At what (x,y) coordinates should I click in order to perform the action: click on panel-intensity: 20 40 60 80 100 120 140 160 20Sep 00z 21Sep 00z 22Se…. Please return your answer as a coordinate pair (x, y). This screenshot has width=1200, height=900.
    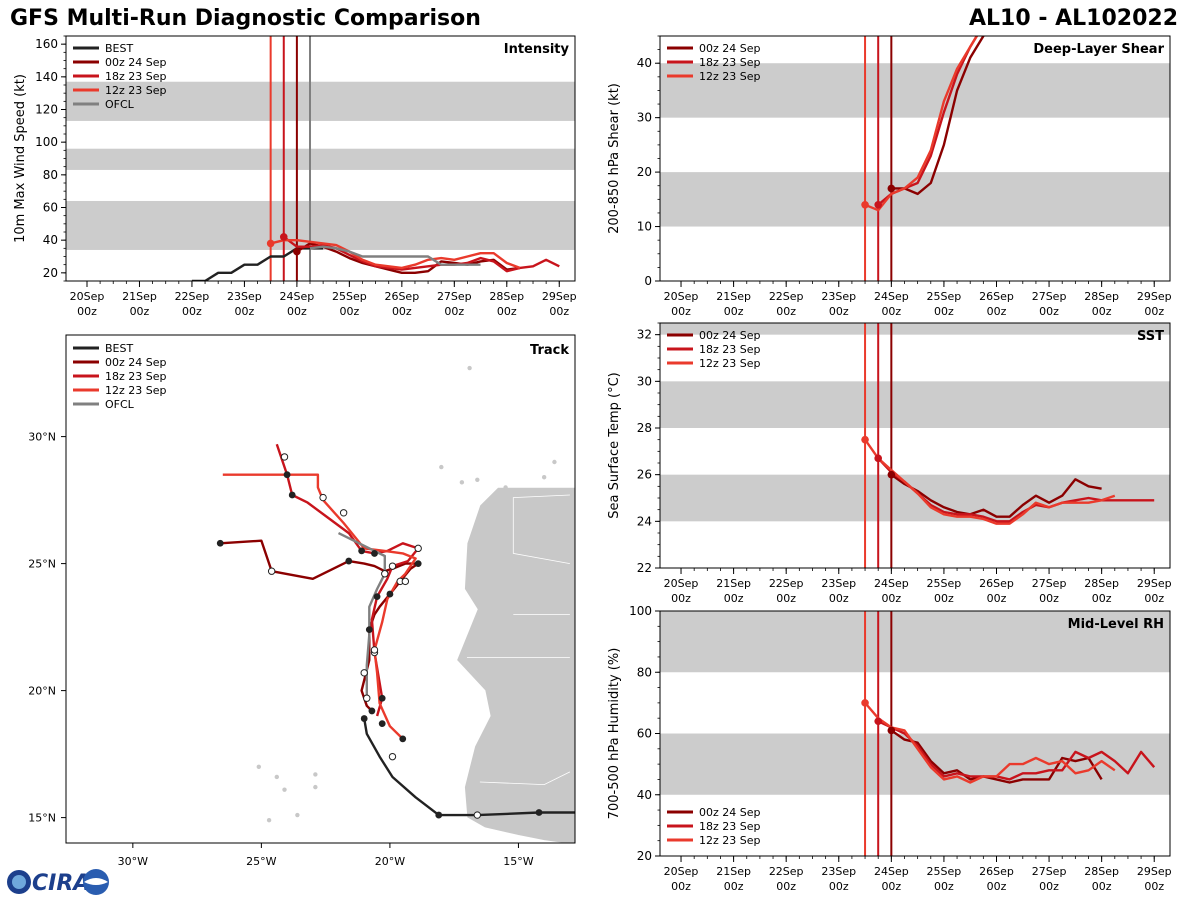
    Looking at the image, I should click on (295, 176).